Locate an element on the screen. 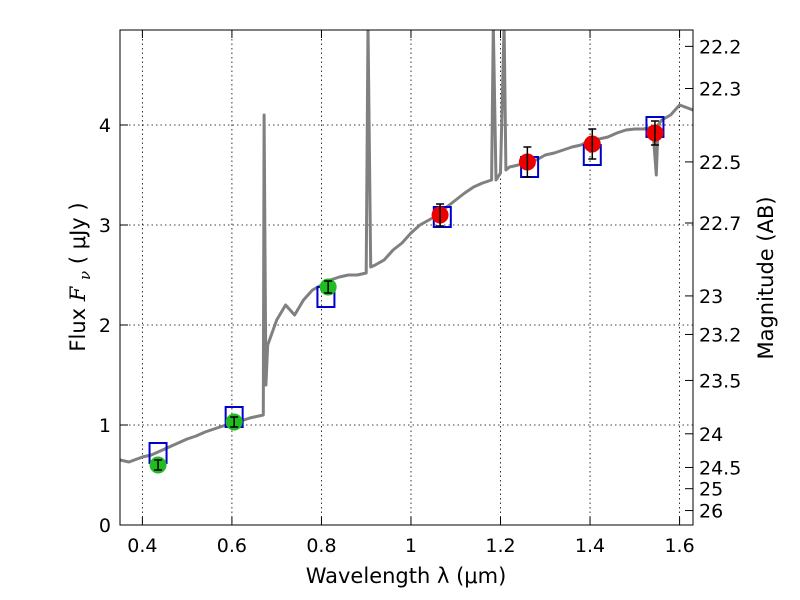 The width and height of the screenshot is (800, 600). y-axis-title: Flux F ν ( μJy ) is located at coordinates (80, 276).